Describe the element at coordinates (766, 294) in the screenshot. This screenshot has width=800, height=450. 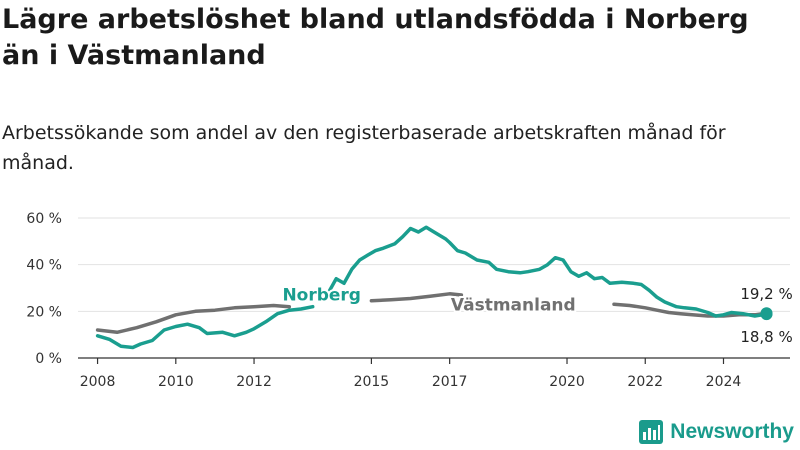
I see `series-value-label: 19,2 %` at that location.